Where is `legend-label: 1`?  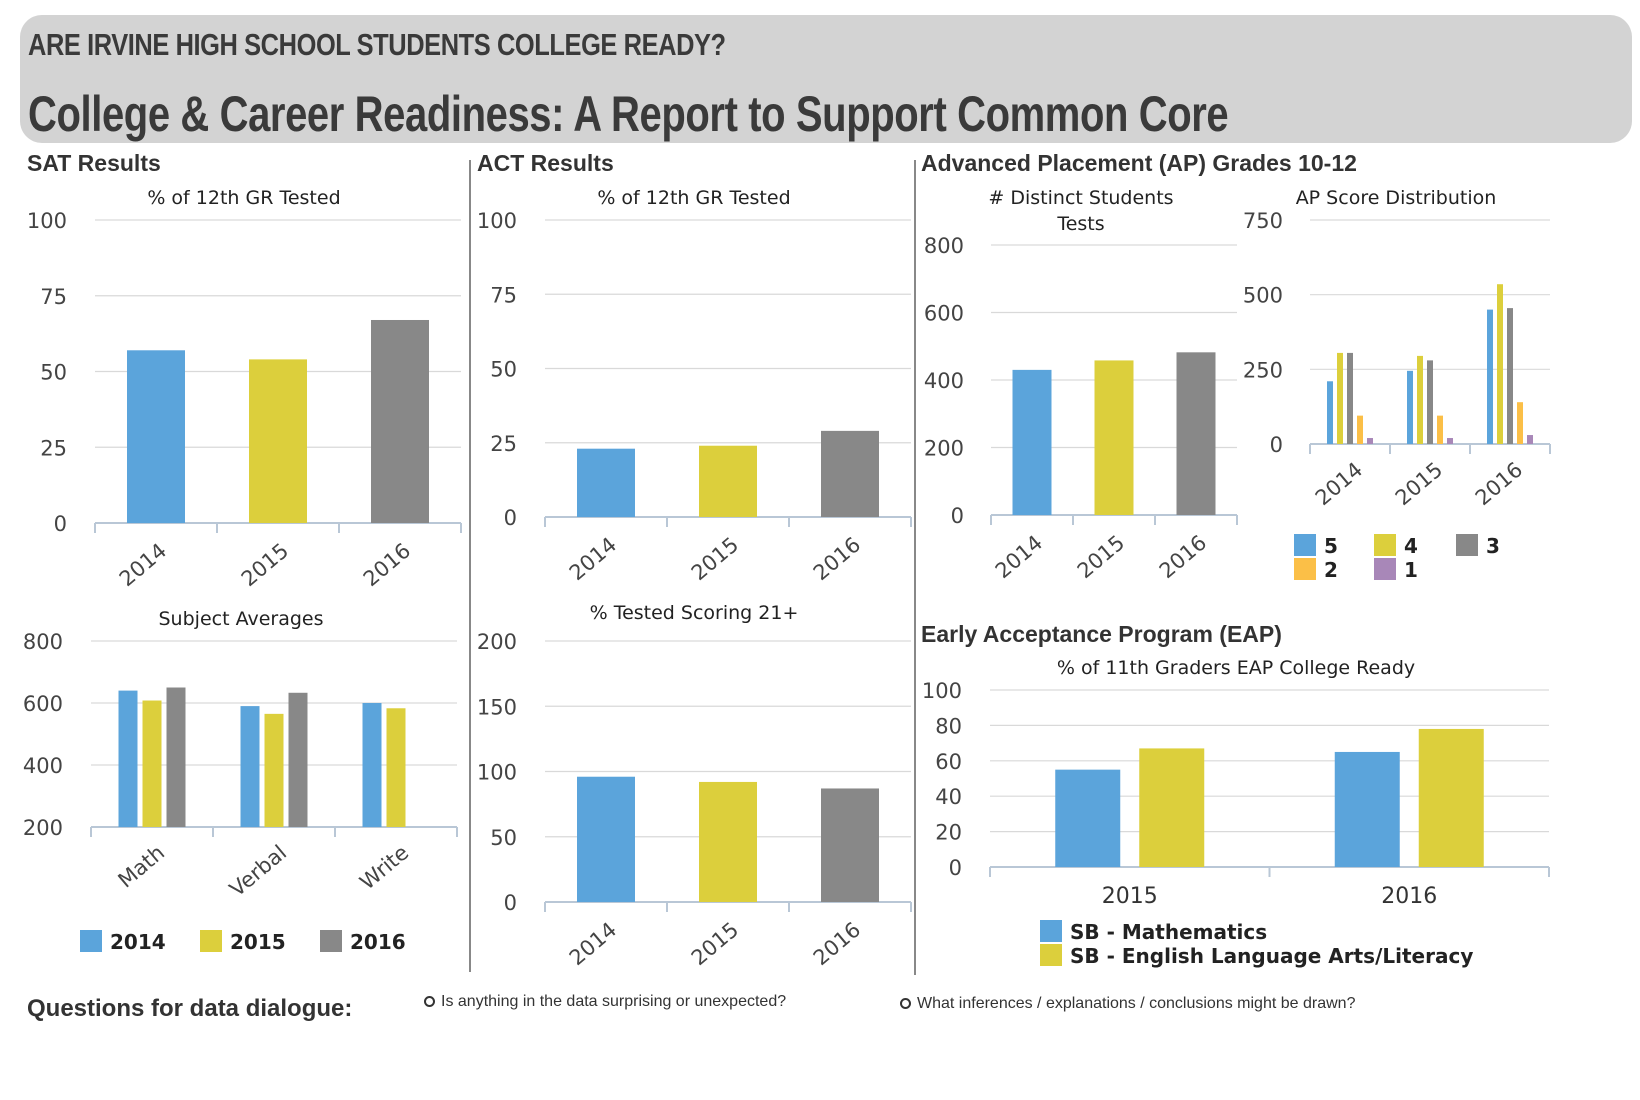
legend-label: 1 is located at coordinates (1411, 570).